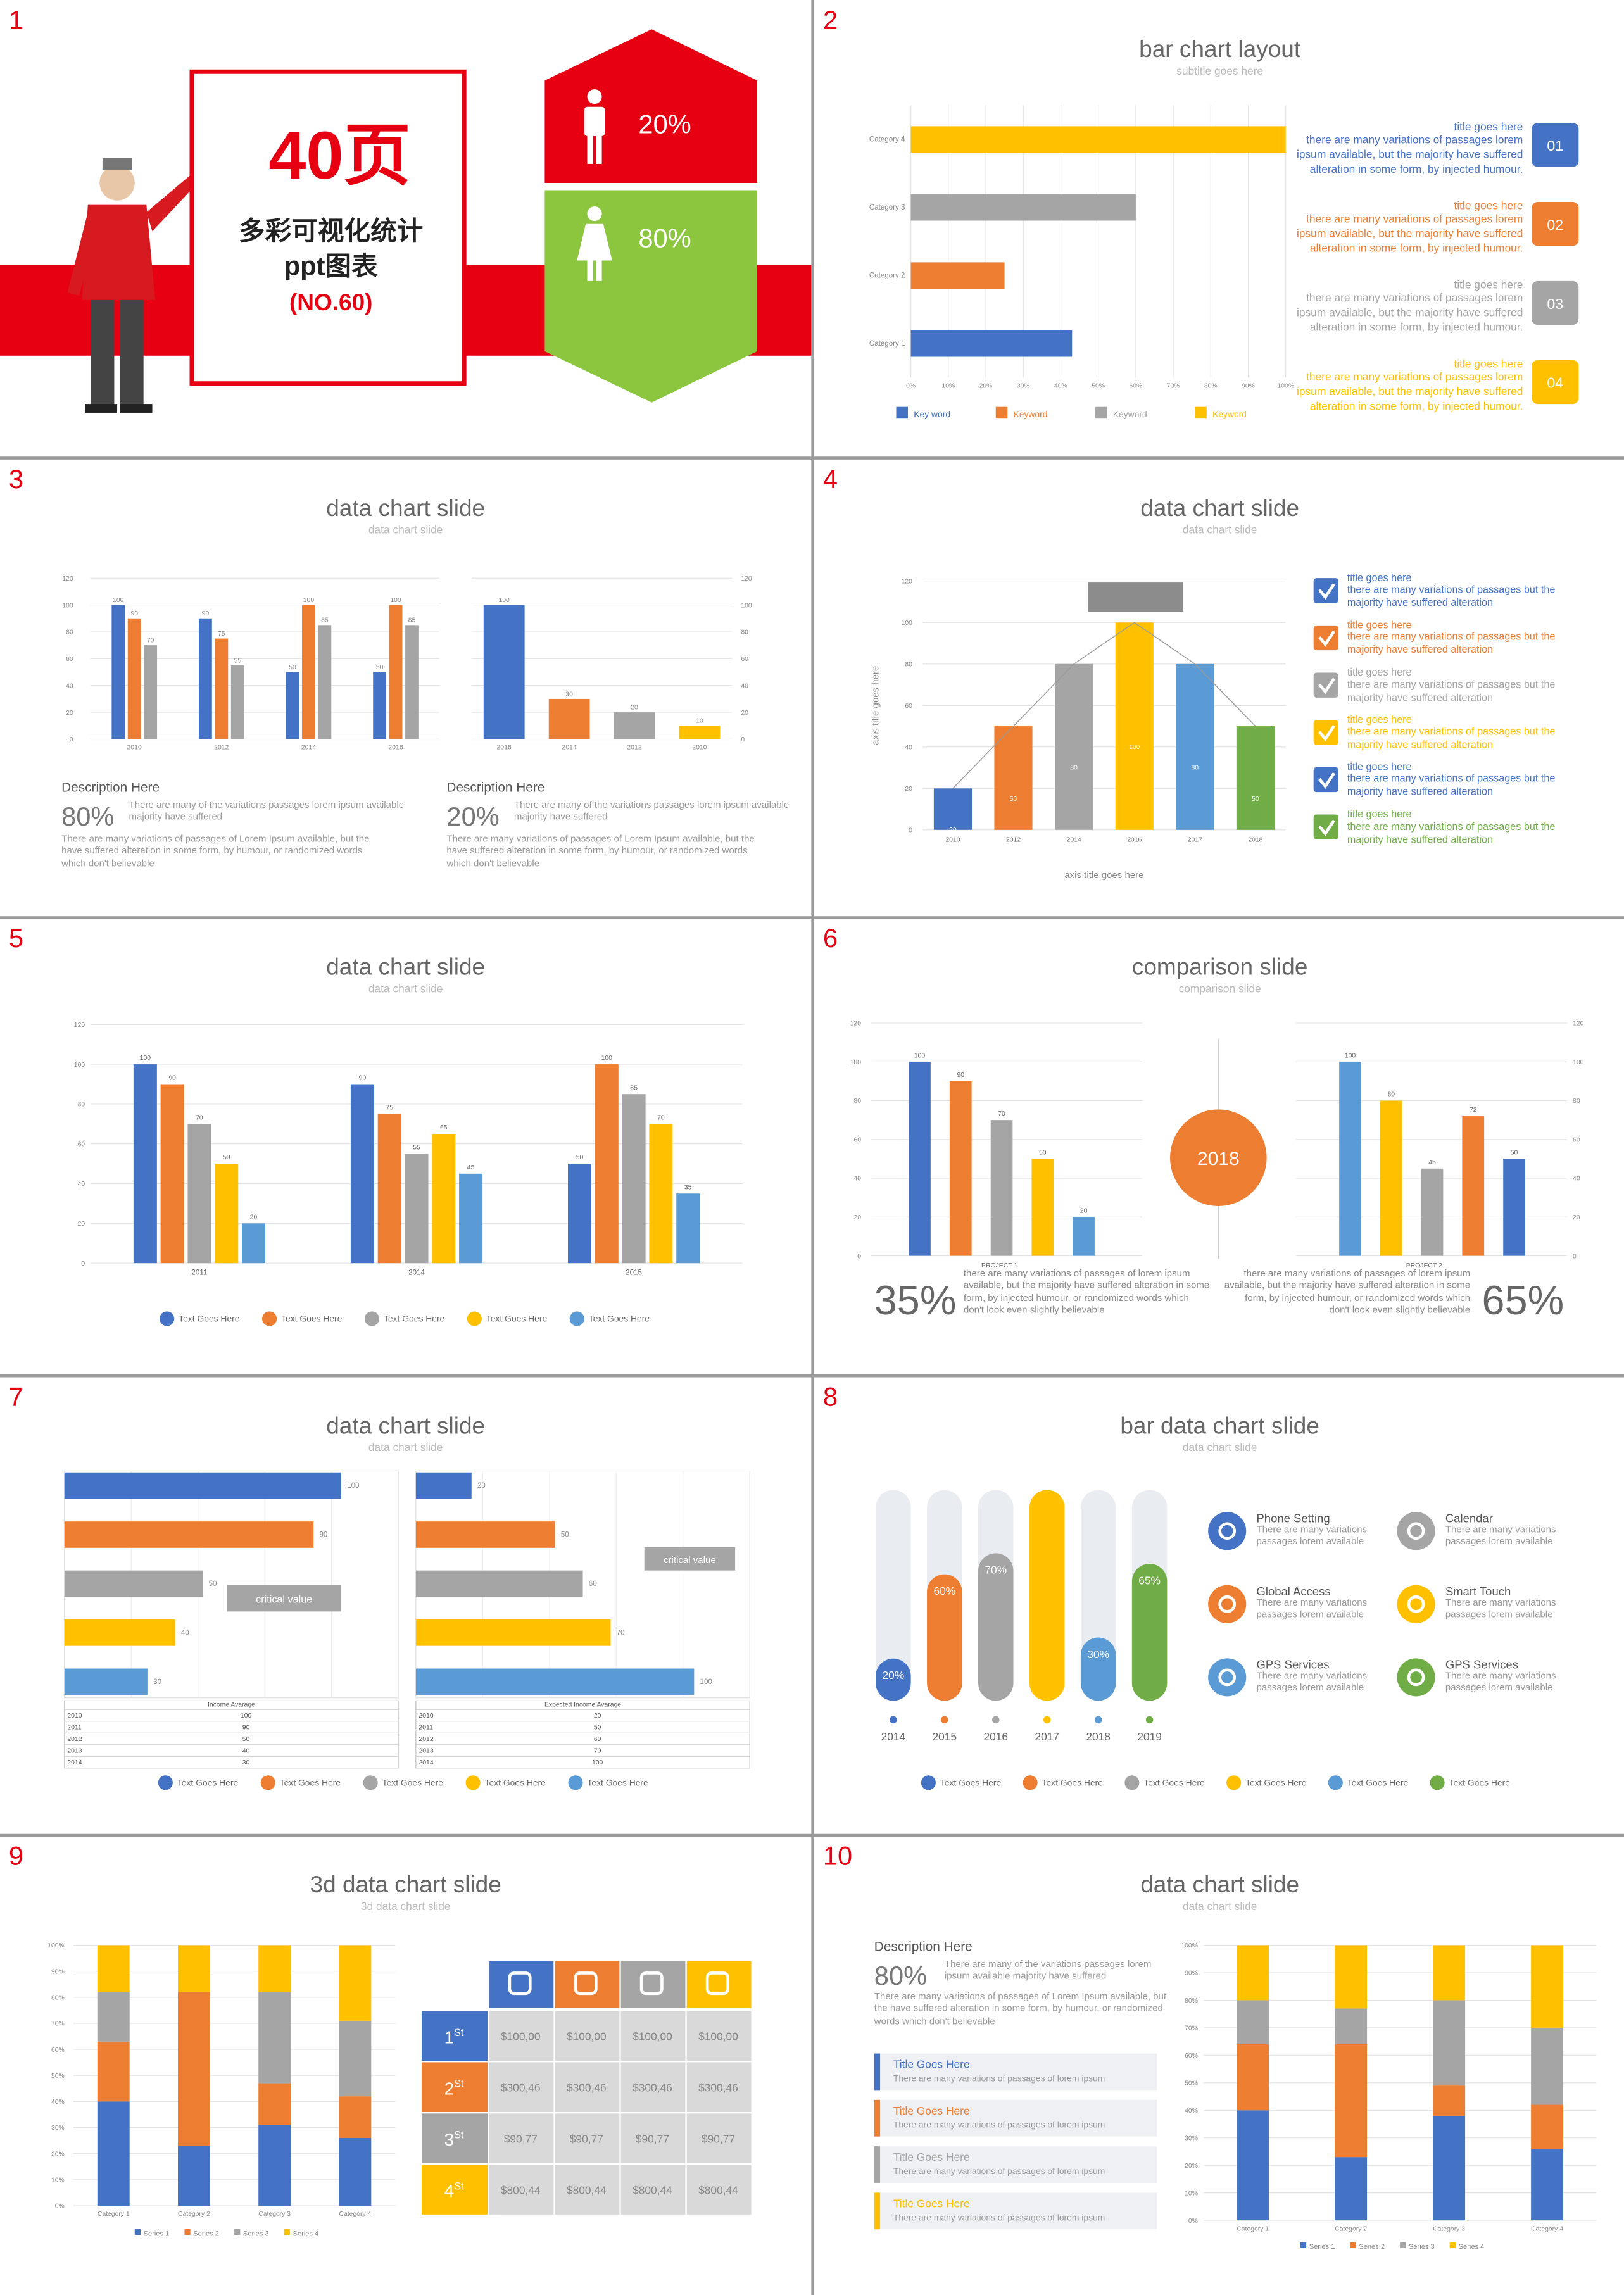  I want to click on hair, so click(117, 164).